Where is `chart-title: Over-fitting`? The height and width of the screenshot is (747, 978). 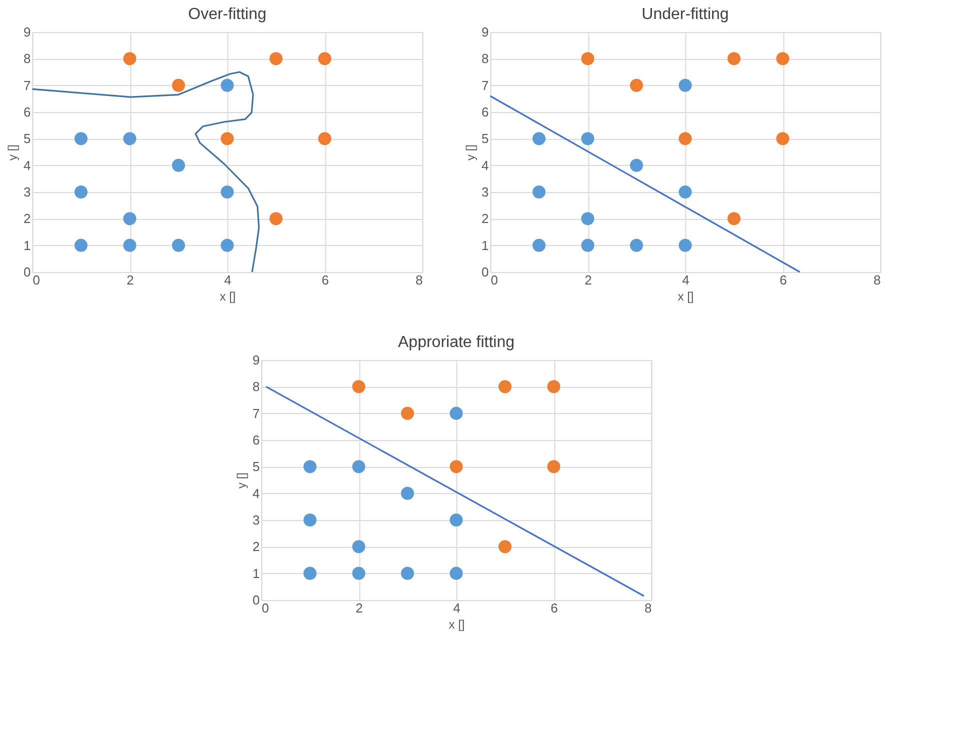
chart-title: Over-fitting is located at coordinates (227, 14).